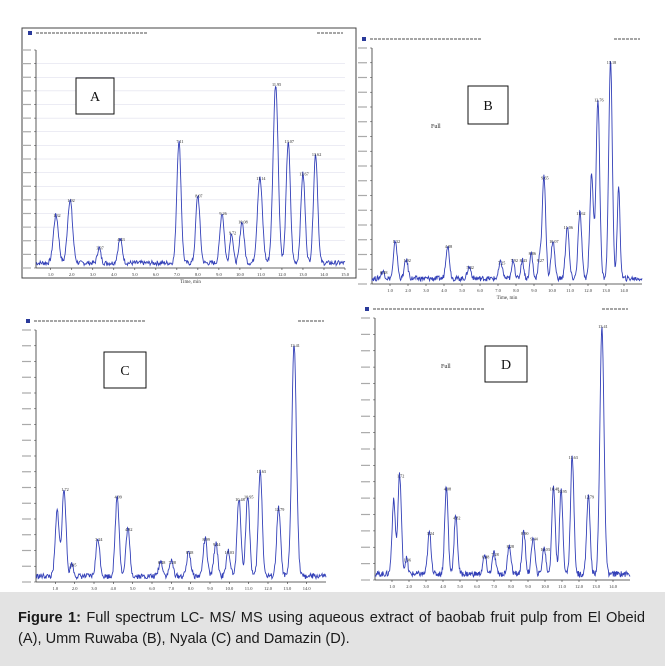 This screenshot has width=665, height=666. What do you see at coordinates (261, 178) in the screenshot?
I see `peak-label: 11.14` at bounding box center [261, 178].